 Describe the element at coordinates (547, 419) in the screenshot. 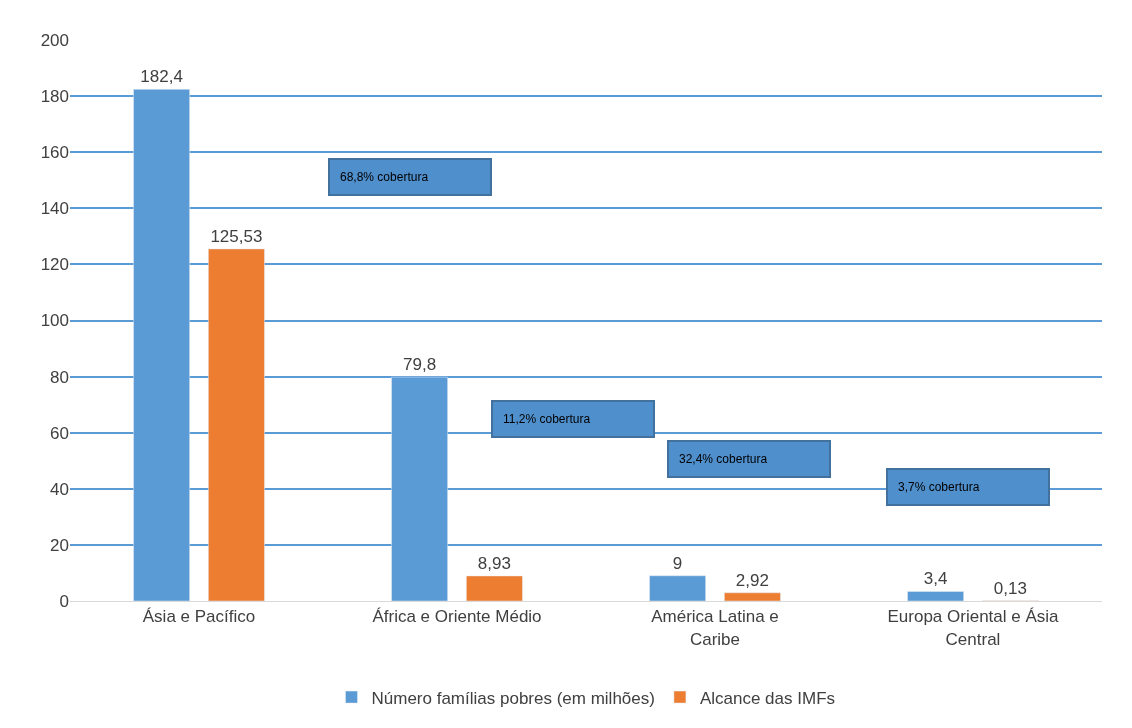

I see `annotation: 11,2% cobertura` at that location.